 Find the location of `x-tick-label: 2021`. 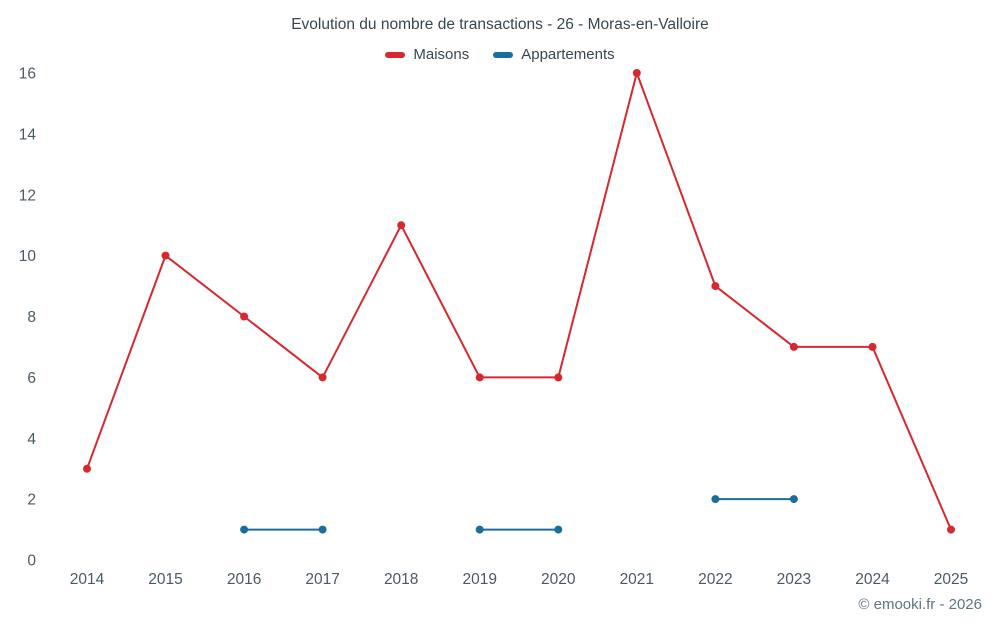

x-tick-label: 2021 is located at coordinates (637, 579).